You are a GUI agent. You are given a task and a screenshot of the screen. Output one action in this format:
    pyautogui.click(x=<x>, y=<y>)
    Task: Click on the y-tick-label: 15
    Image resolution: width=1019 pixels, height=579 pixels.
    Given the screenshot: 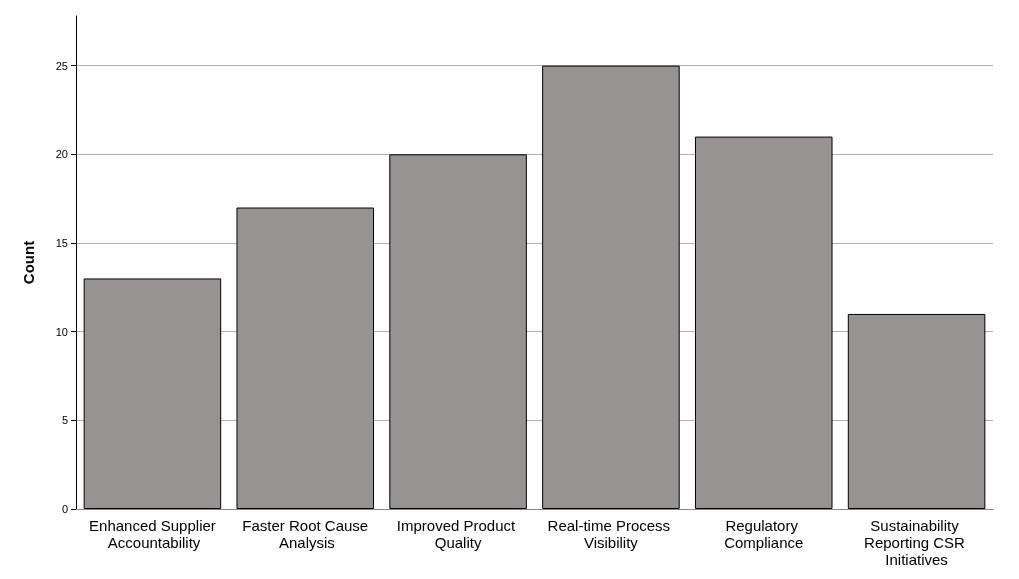 What is the action you would take?
    pyautogui.click(x=61, y=242)
    